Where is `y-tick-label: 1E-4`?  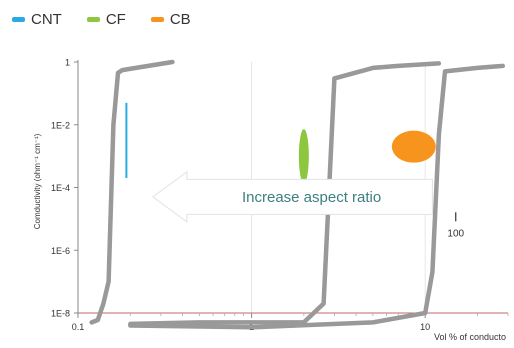
y-tick-label: 1E-4 is located at coordinates (60, 188).